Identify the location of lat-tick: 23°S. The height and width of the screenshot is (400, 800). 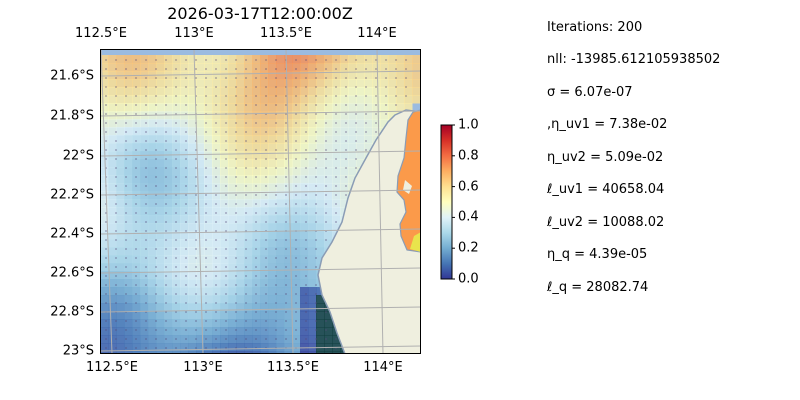
(78, 351).